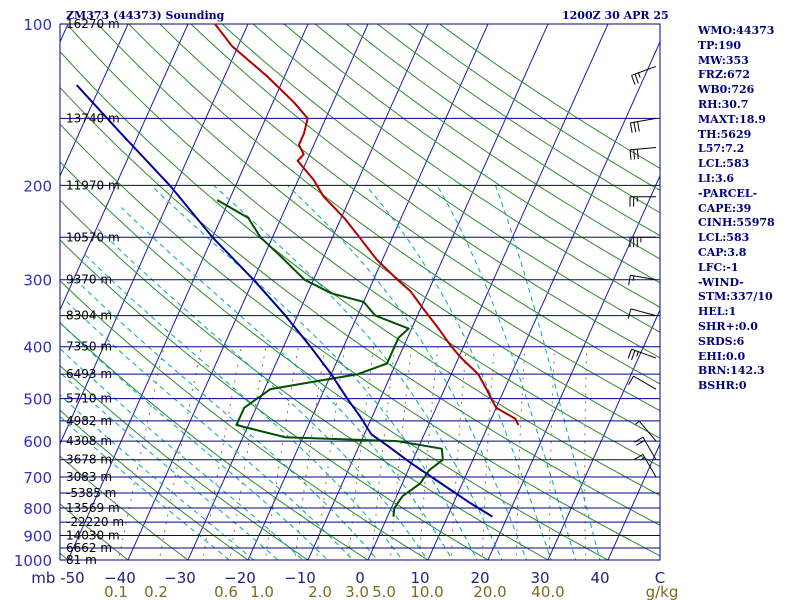  Describe the element at coordinates (728, 193) in the screenshot. I see `index-line: -PARCEL-` at that location.